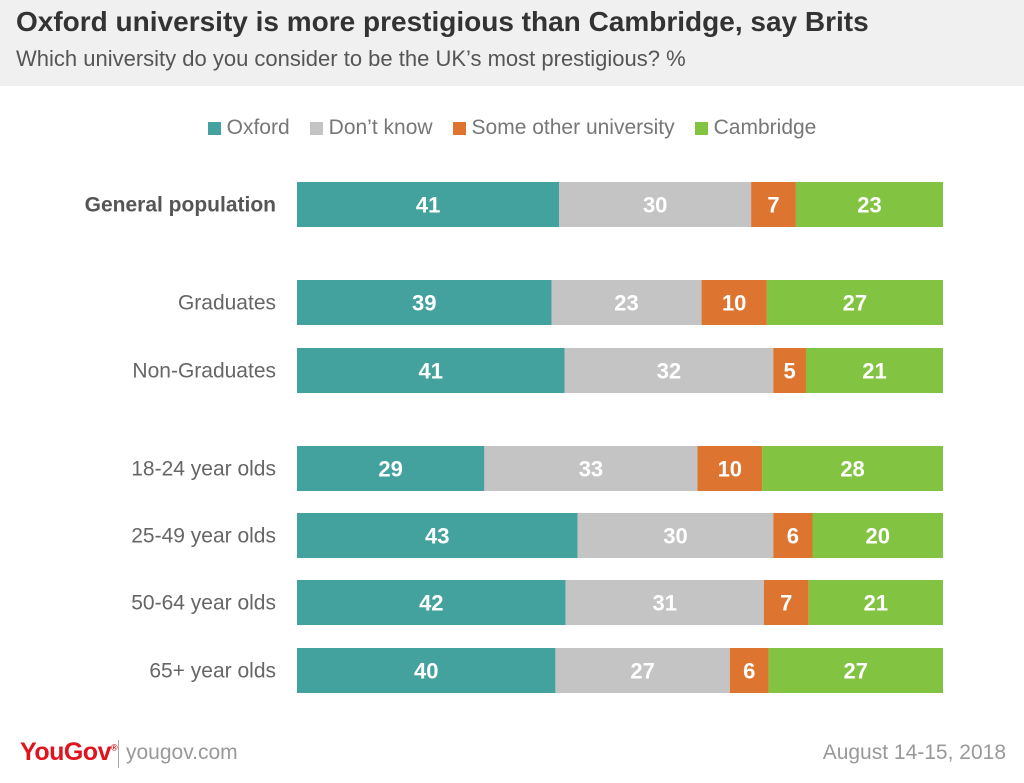 The height and width of the screenshot is (783, 1024). I want to click on category-label: 25-49 year olds, so click(203, 536).